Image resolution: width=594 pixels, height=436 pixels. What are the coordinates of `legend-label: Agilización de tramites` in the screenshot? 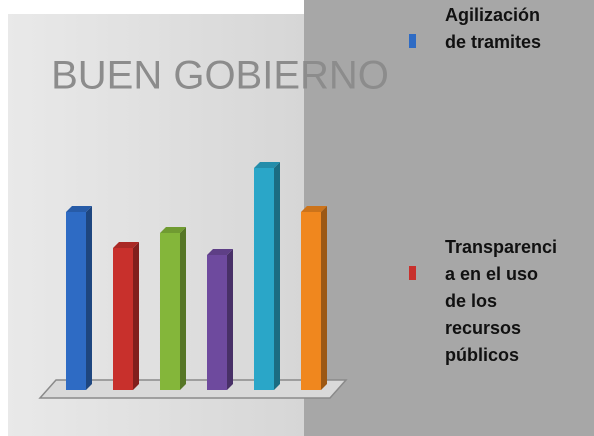 It's located at (493, 28).